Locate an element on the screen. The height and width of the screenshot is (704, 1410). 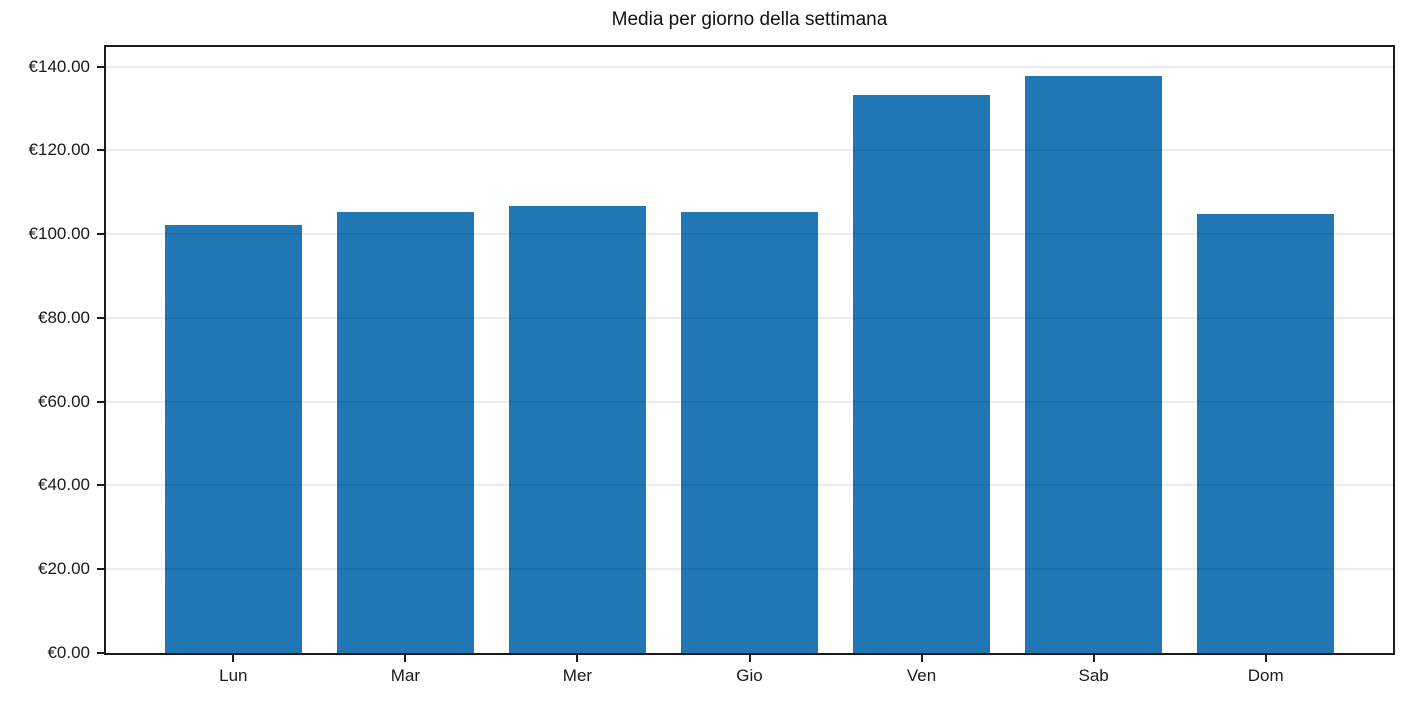
y-tick-label: €100.00 is located at coordinates (59, 234).